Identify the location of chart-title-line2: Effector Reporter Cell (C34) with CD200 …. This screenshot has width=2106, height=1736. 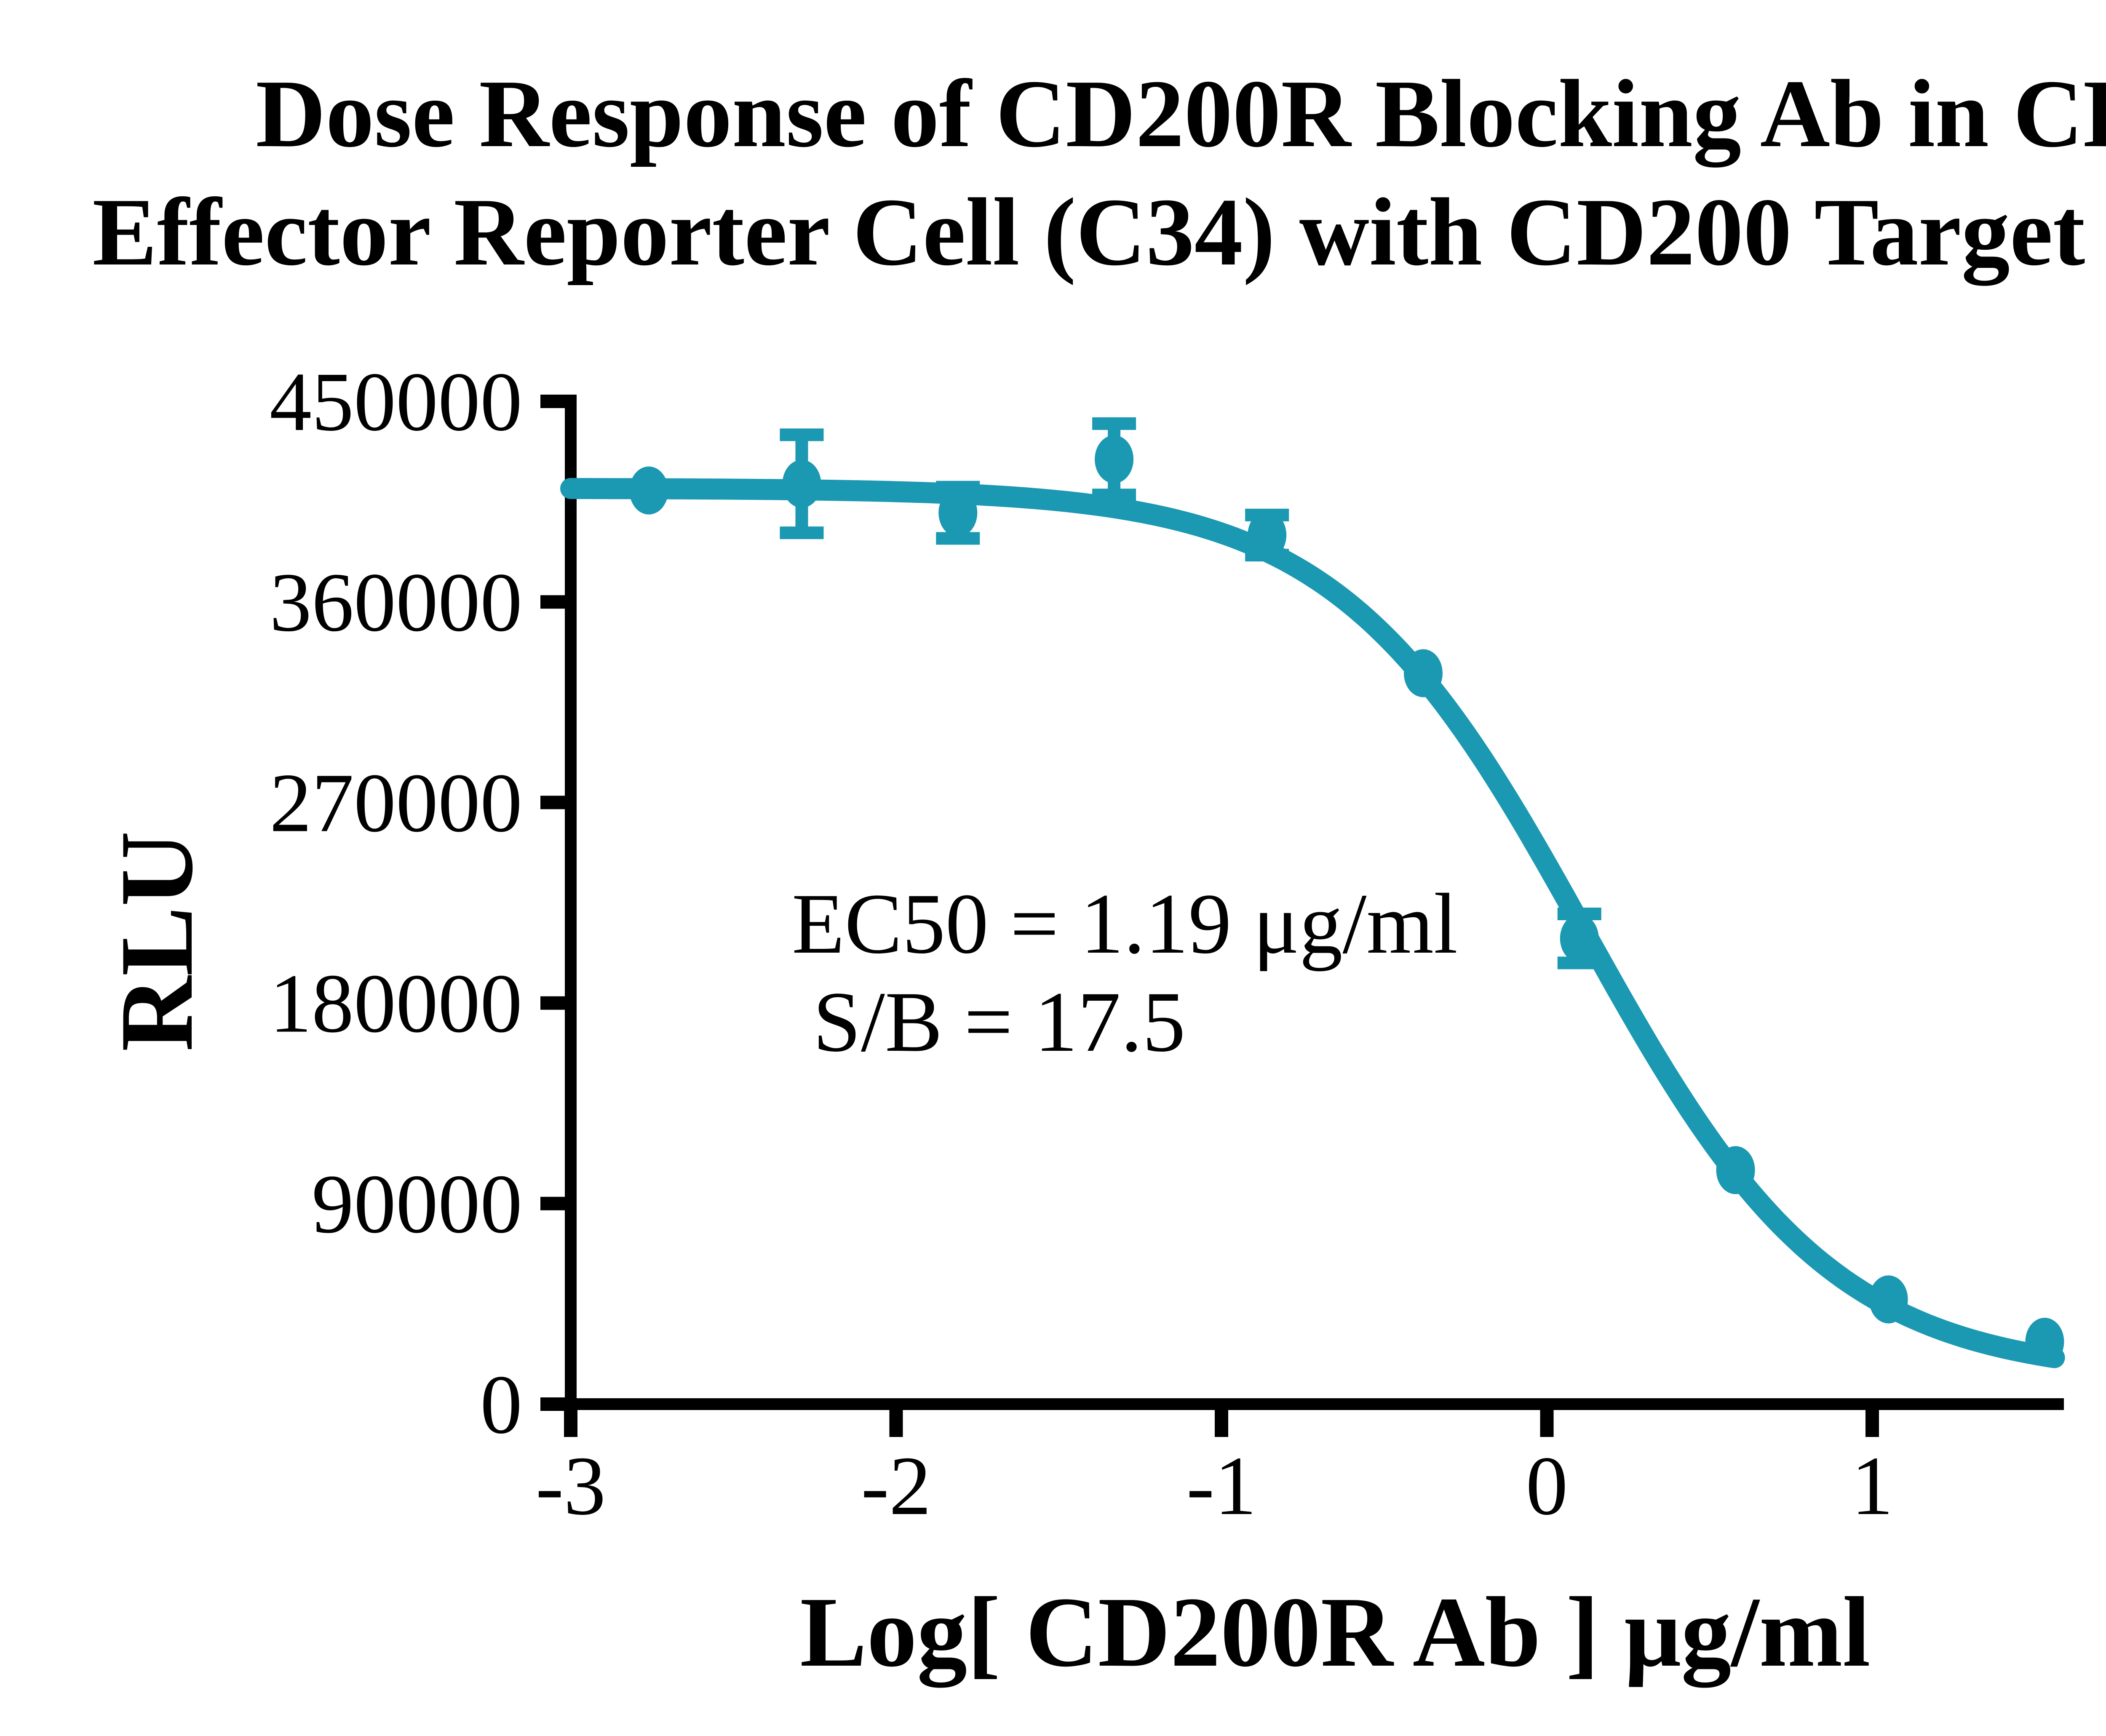
(1099, 232).